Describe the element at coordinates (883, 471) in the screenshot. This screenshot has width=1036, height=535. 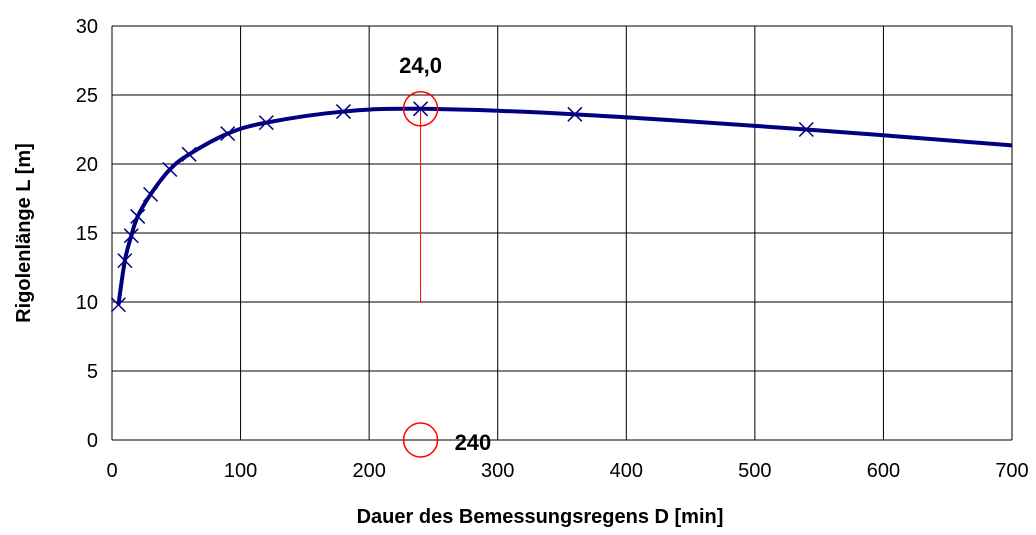
I see `x-tick-label: 600` at that location.